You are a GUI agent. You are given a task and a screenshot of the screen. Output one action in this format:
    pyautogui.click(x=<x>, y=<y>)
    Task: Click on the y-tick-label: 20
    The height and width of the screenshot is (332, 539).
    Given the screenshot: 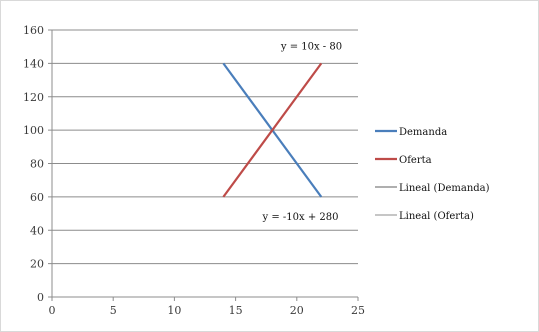 What is the action you would take?
    pyautogui.click(x=37, y=264)
    